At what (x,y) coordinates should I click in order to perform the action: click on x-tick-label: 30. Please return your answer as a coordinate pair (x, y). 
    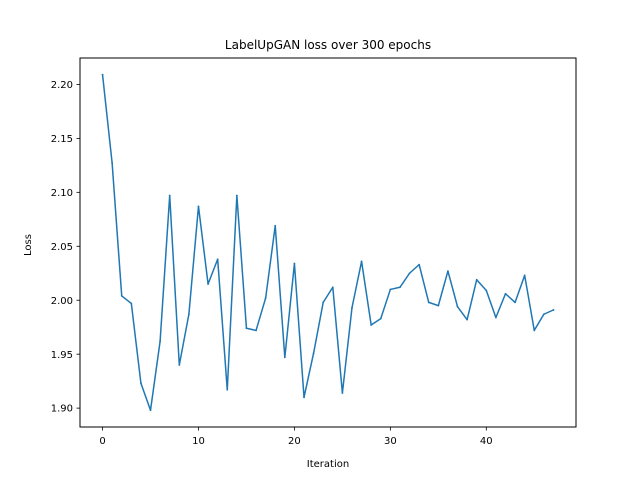
    Looking at the image, I should click on (390, 441).